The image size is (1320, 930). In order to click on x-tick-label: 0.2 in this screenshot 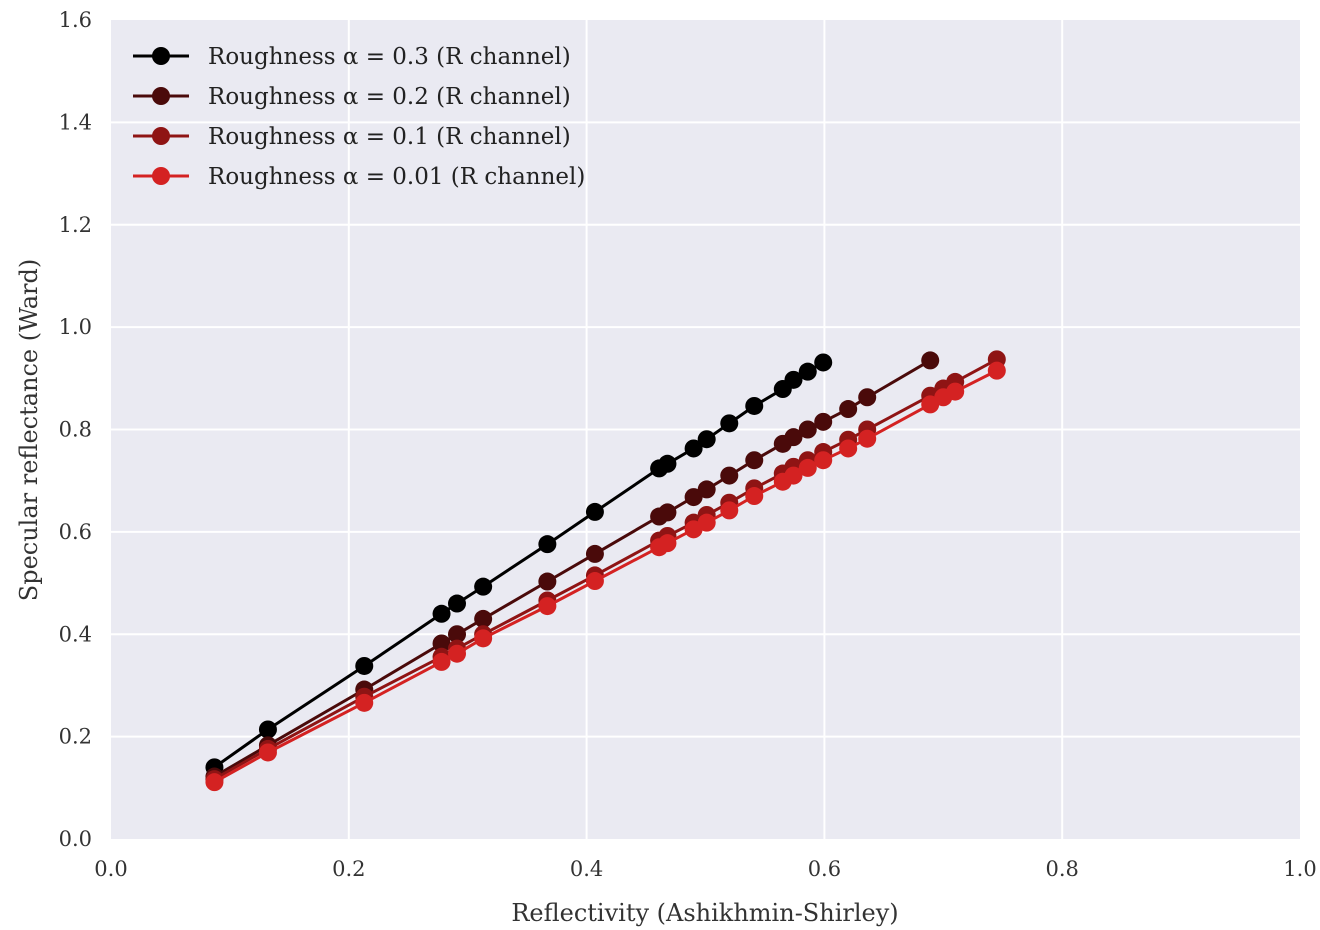, I will do `click(348, 869)`.